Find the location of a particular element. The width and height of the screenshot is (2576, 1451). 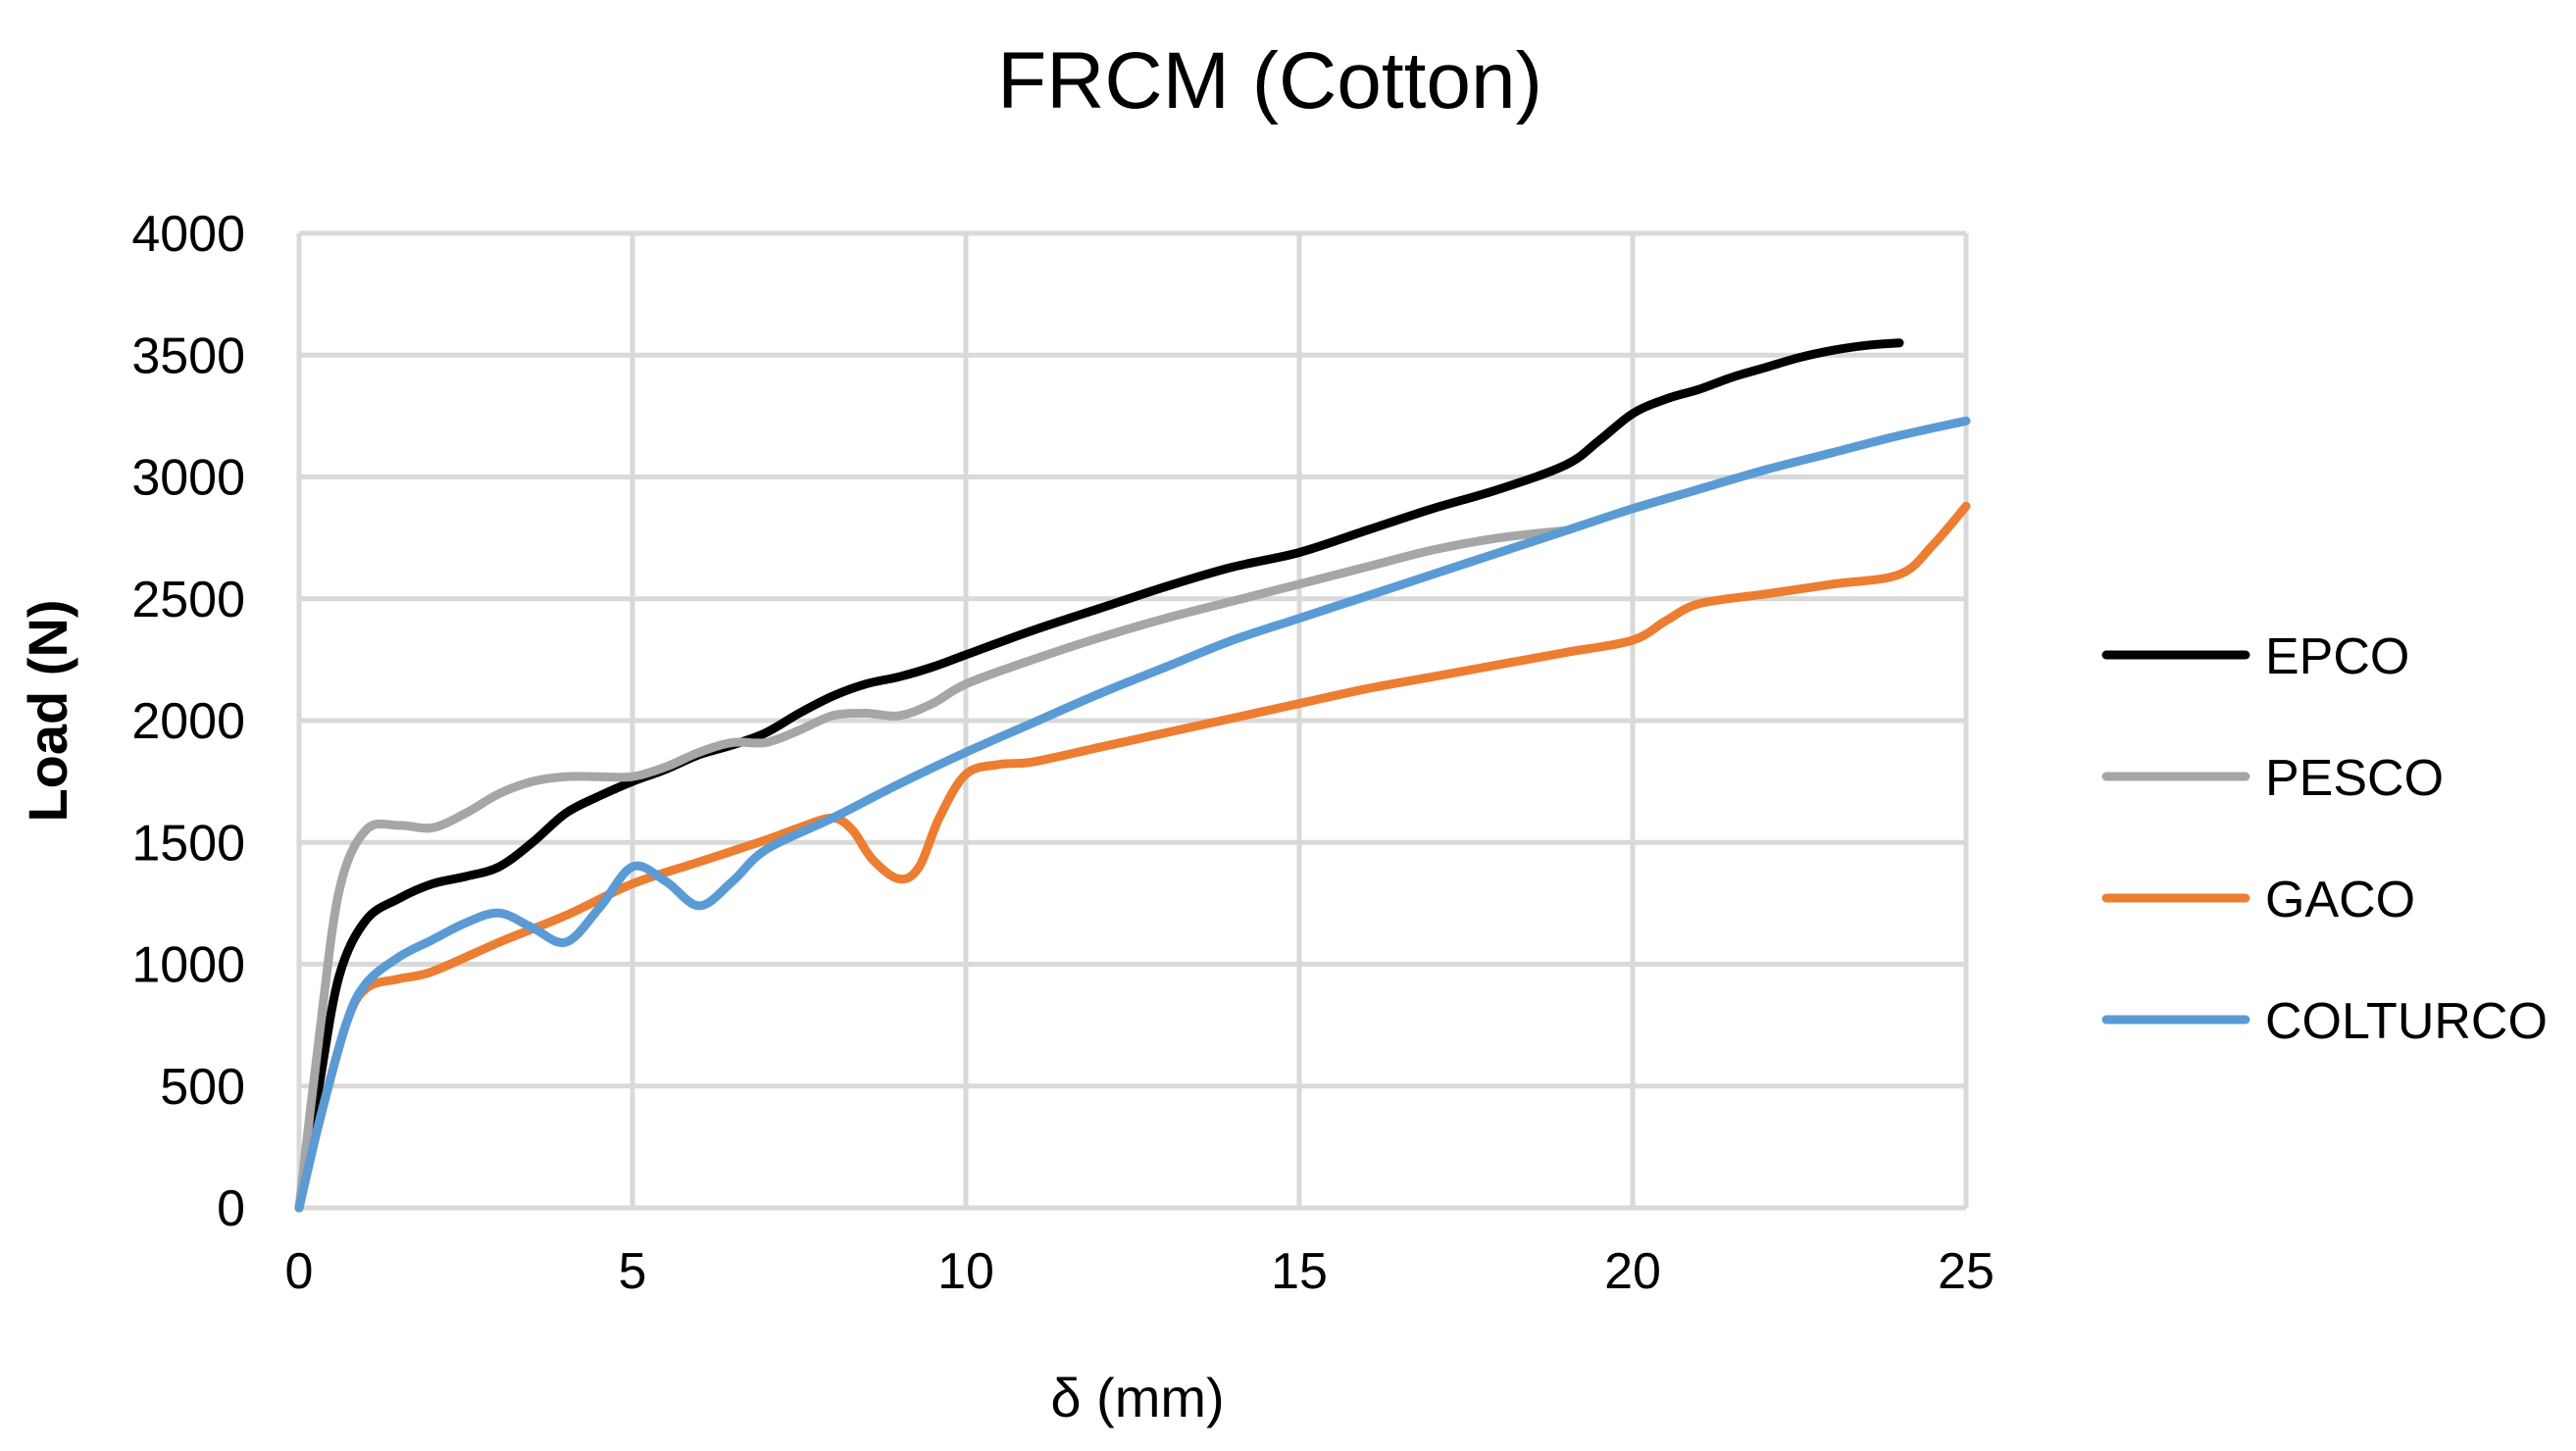

y-axis-label: Load (N) is located at coordinates (48, 710).